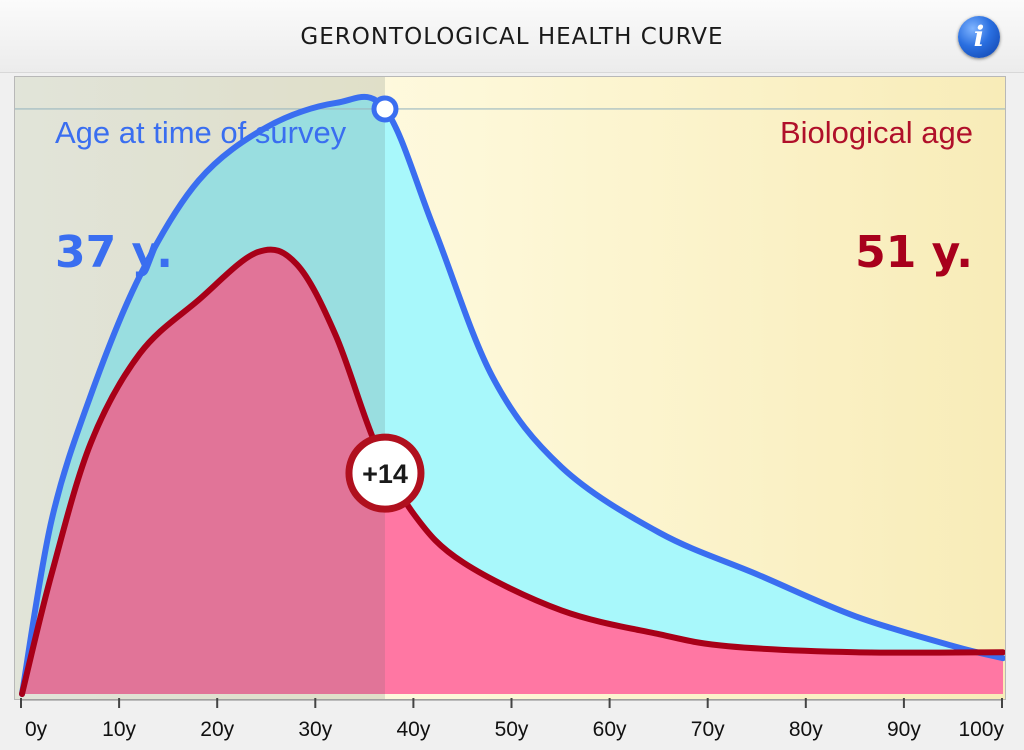 The height and width of the screenshot is (750, 1024). Describe the element at coordinates (315, 729) in the screenshot. I see `x-tick-label: 30y` at that location.